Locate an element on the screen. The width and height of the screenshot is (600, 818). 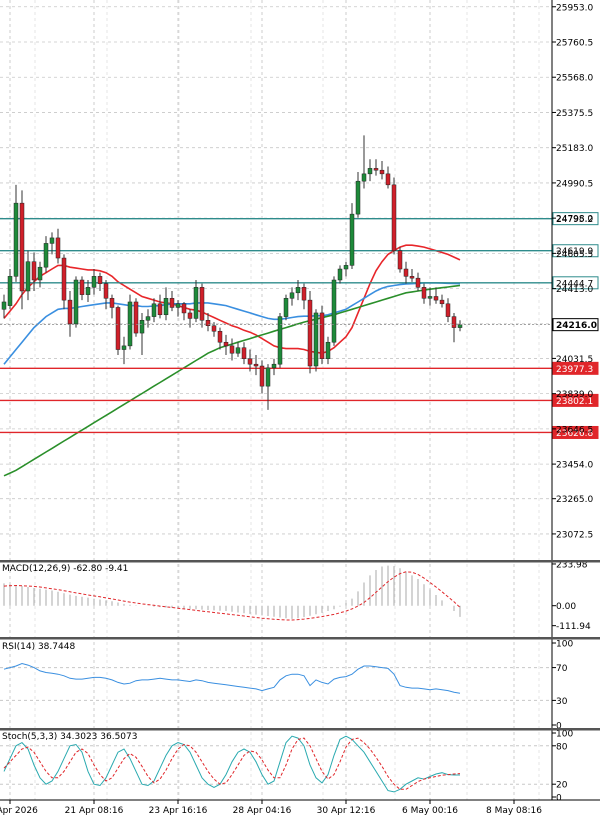
macd-signal-line is located at coordinates (232, 596).